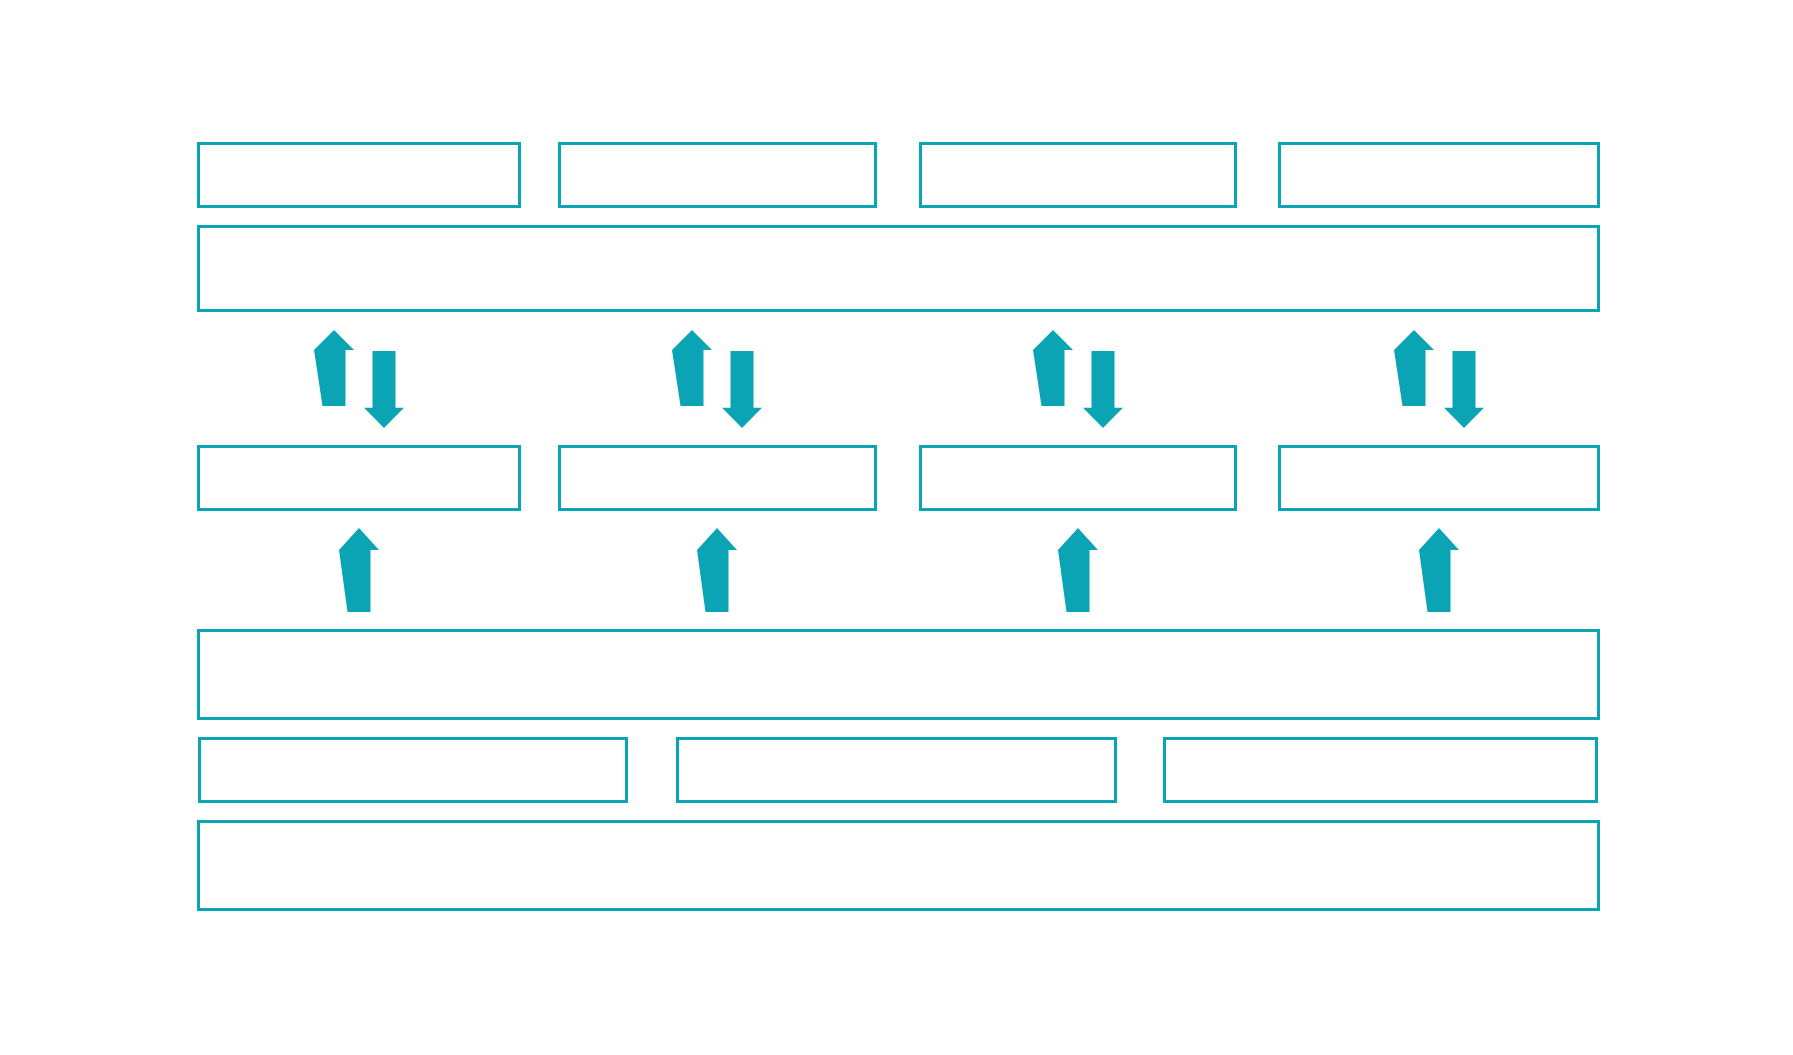  I want to click on lower-wide-band, so click(898, 674).